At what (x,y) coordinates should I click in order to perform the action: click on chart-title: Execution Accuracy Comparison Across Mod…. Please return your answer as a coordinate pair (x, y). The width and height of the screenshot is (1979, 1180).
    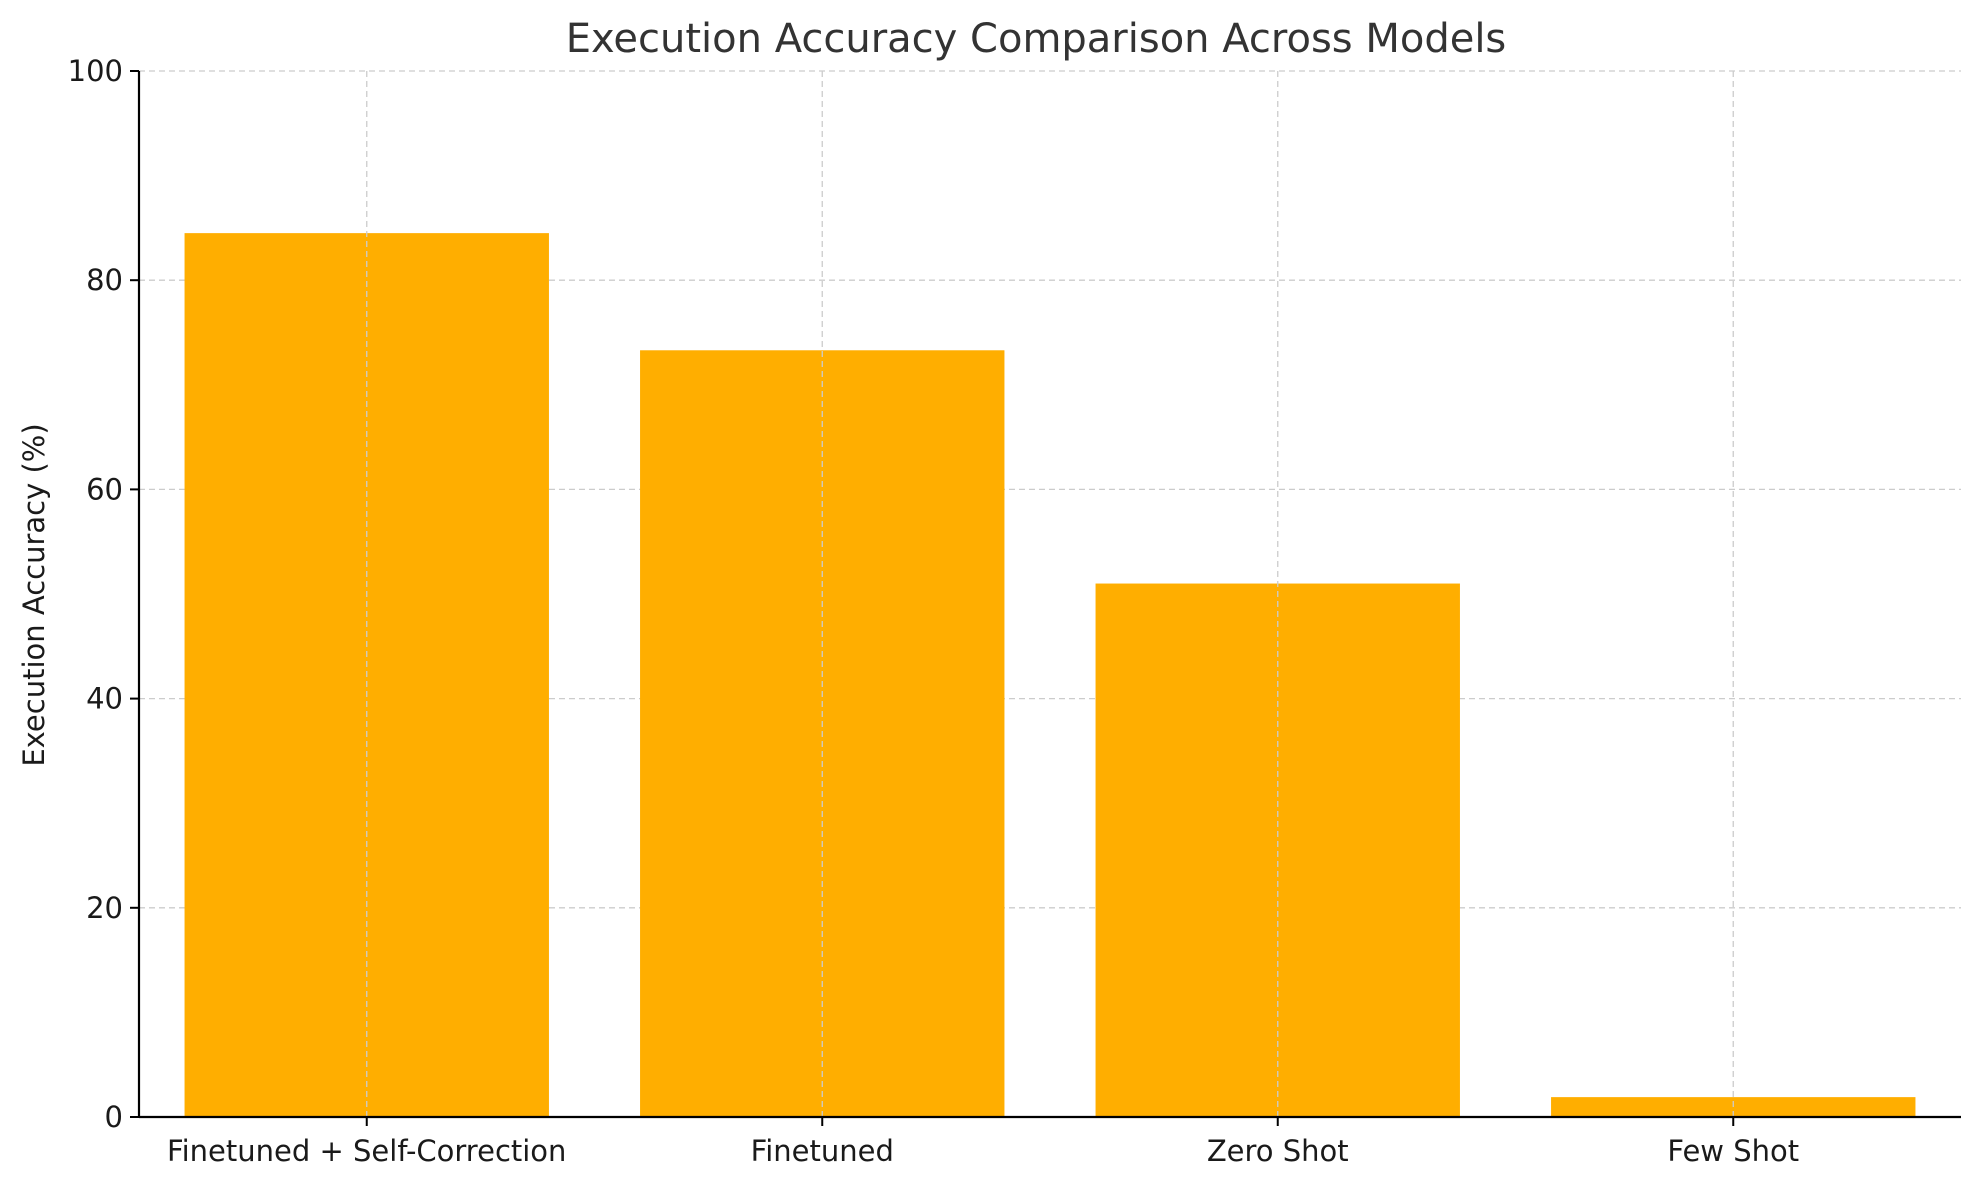
    Looking at the image, I should click on (1036, 39).